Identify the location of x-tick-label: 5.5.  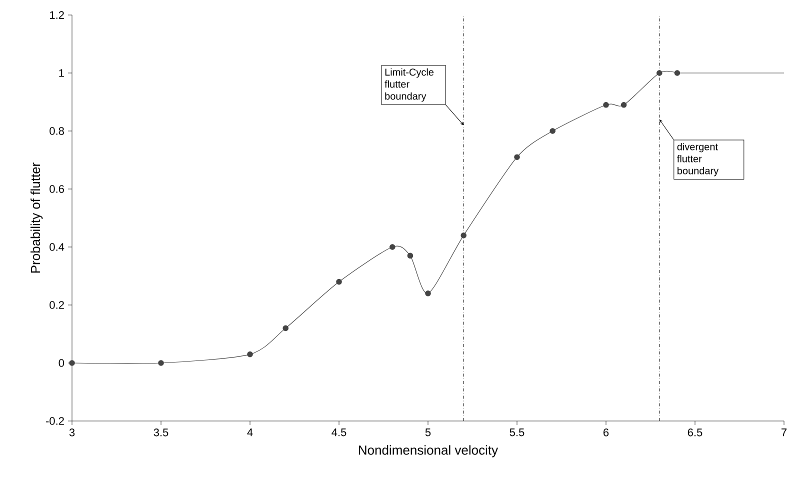
(517, 432).